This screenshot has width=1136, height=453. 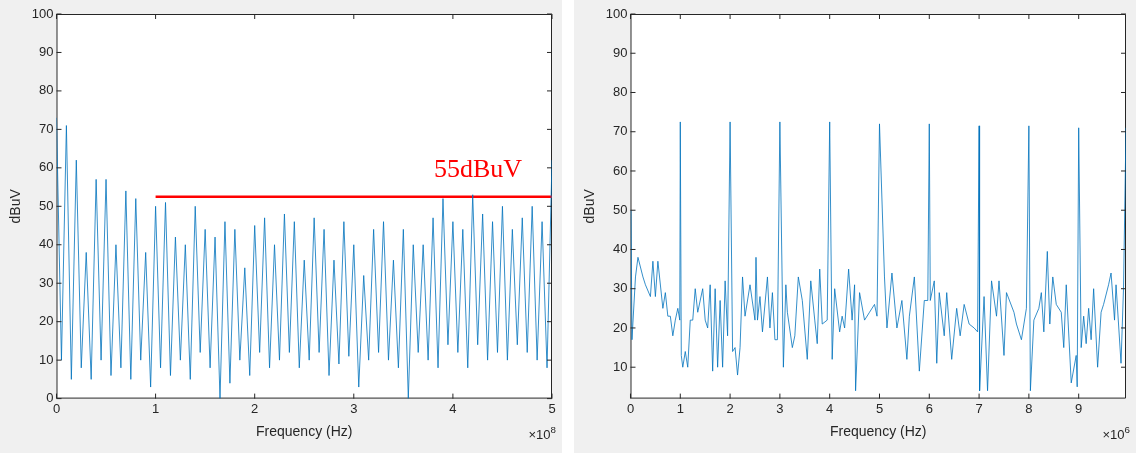 What do you see at coordinates (1079, 408) in the screenshot?
I see `x-tick-label: 9` at bounding box center [1079, 408].